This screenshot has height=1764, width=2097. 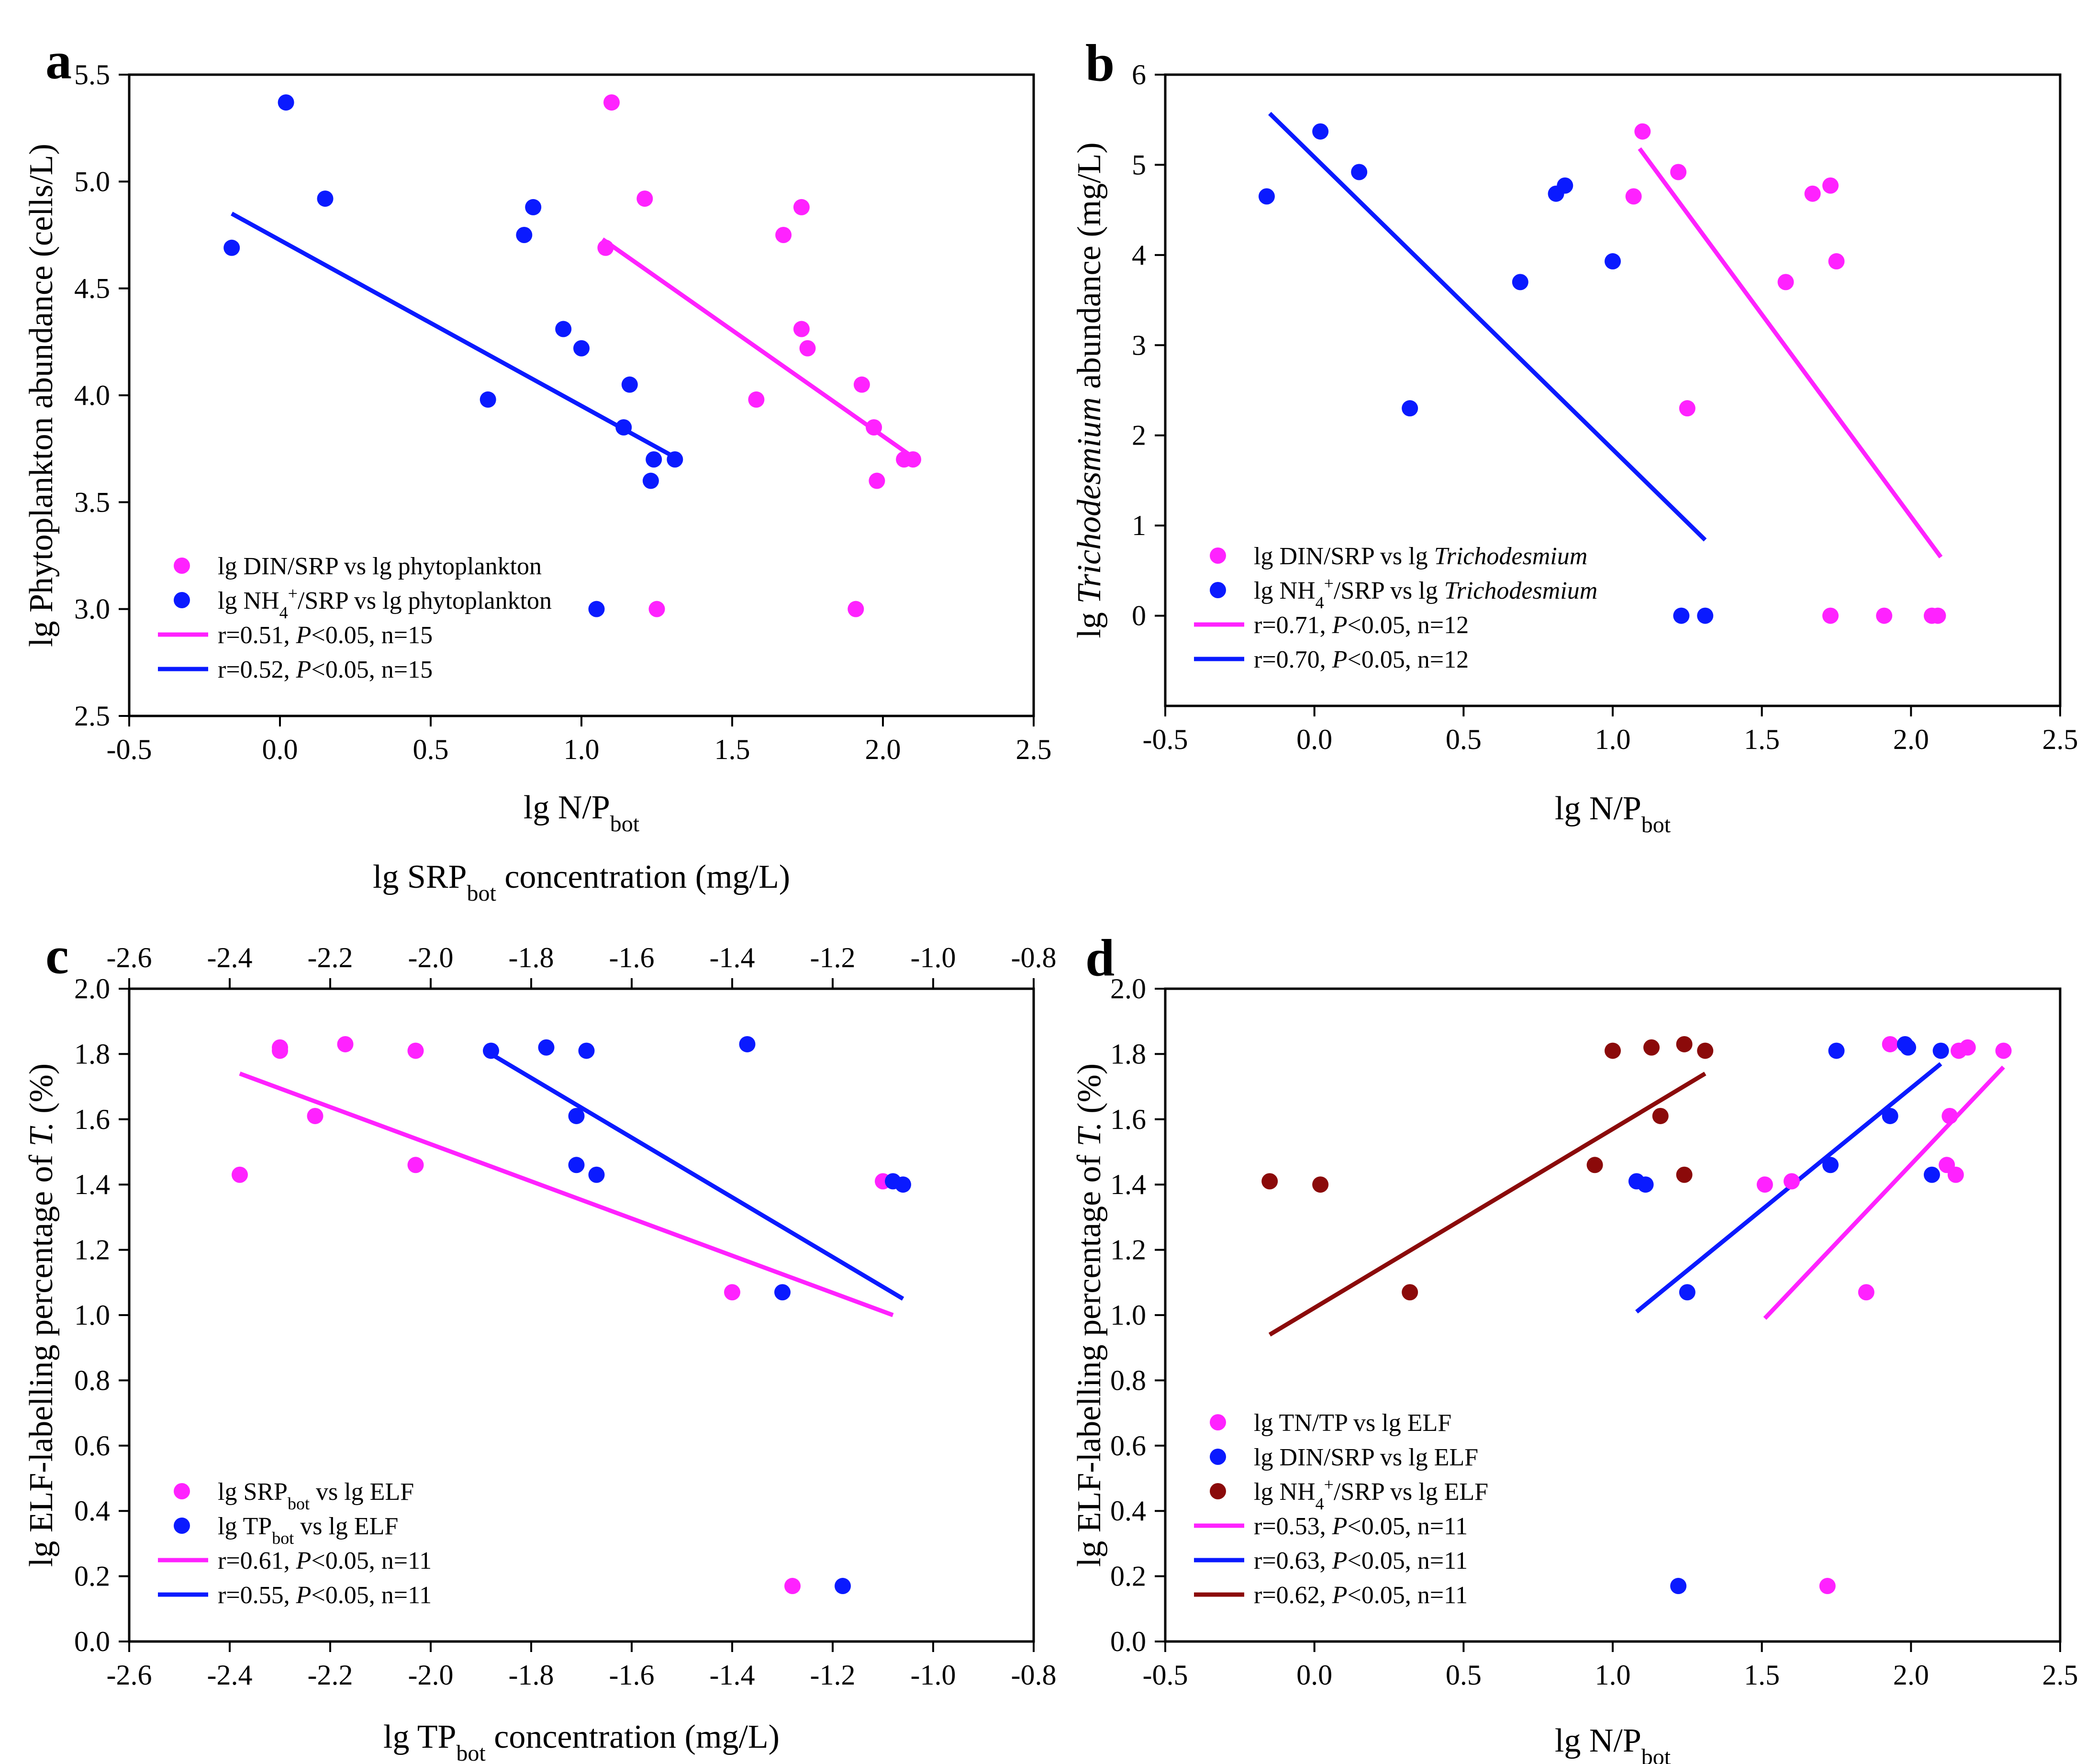 I want to click on legend-fit-stats: r=0.71, P<0.05, n=12, so click(x=1361, y=625).